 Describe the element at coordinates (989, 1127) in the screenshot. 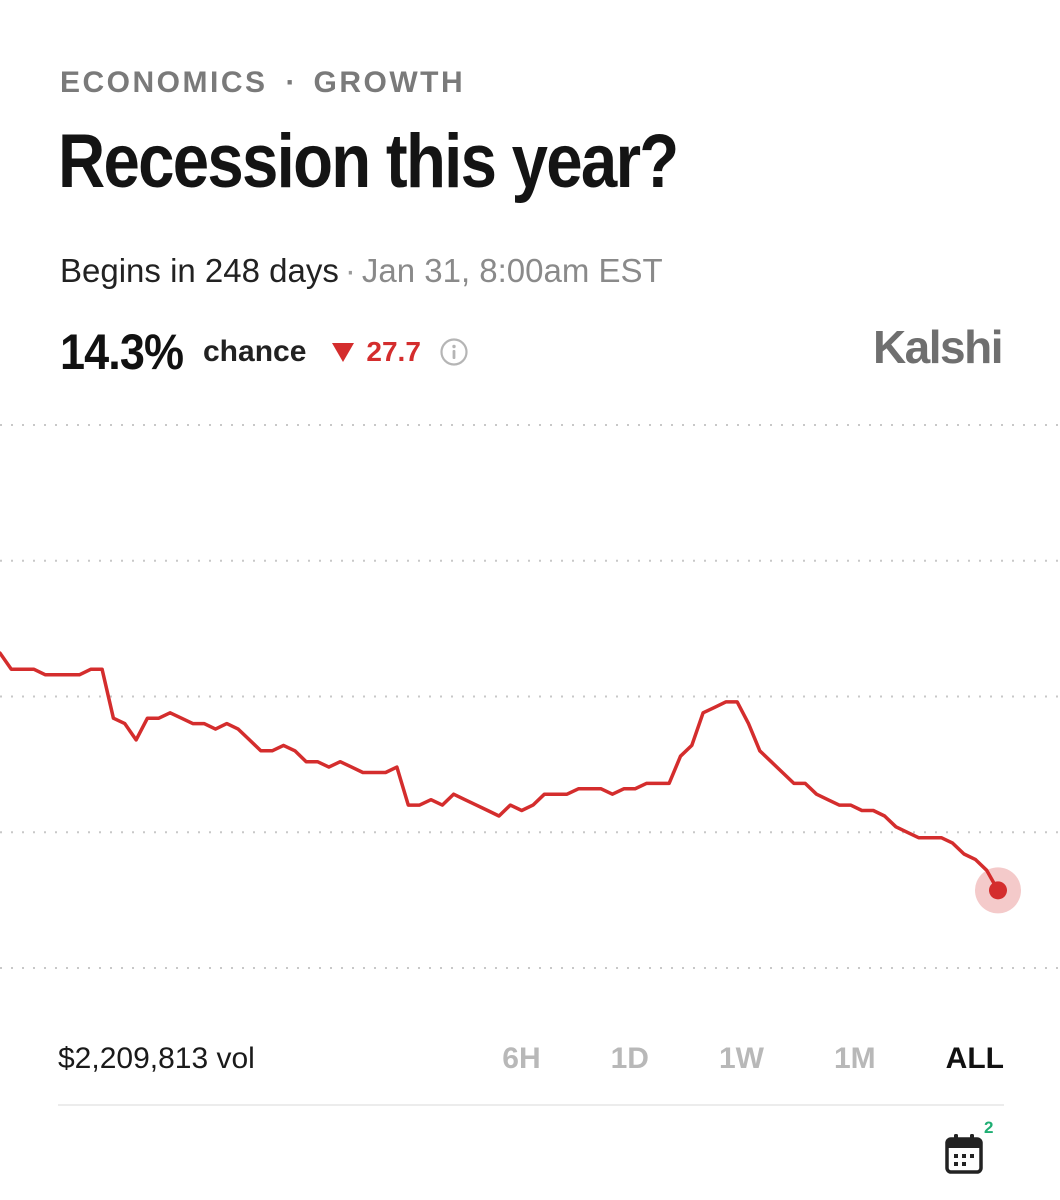

I see `calendar-badge: 2` at that location.